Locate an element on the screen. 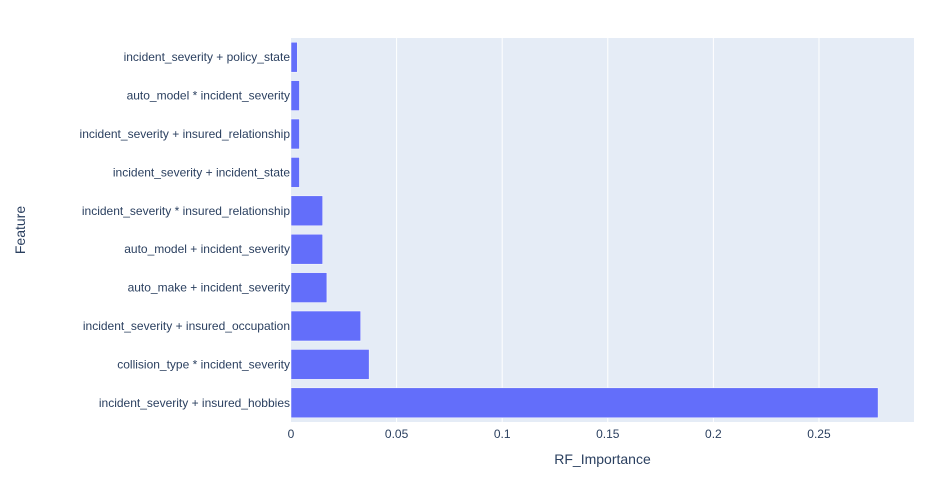 The height and width of the screenshot is (486, 944). x-tick-label: 0.2 is located at coordinates (713, 434).